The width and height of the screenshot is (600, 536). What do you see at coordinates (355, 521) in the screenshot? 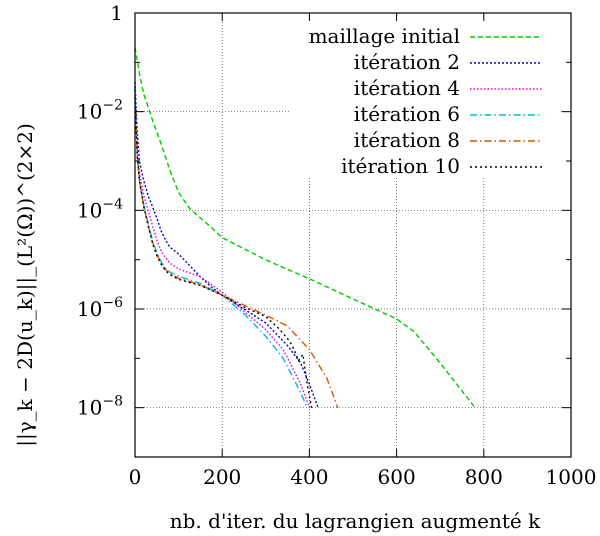
I see `x-axis-label: nb. d'iter. du lagrangien augmenté k` at bounding box center [355, 521].